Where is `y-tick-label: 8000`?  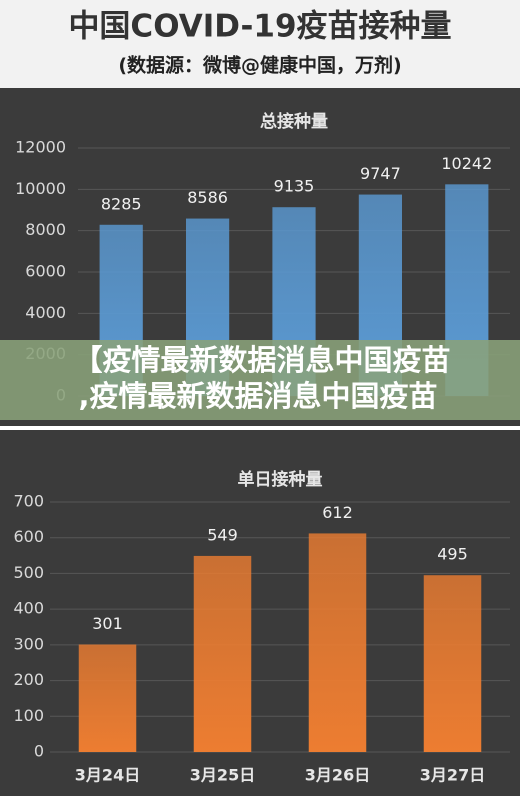
y-tick-label: 8000 is located at coordinates (45, 229).